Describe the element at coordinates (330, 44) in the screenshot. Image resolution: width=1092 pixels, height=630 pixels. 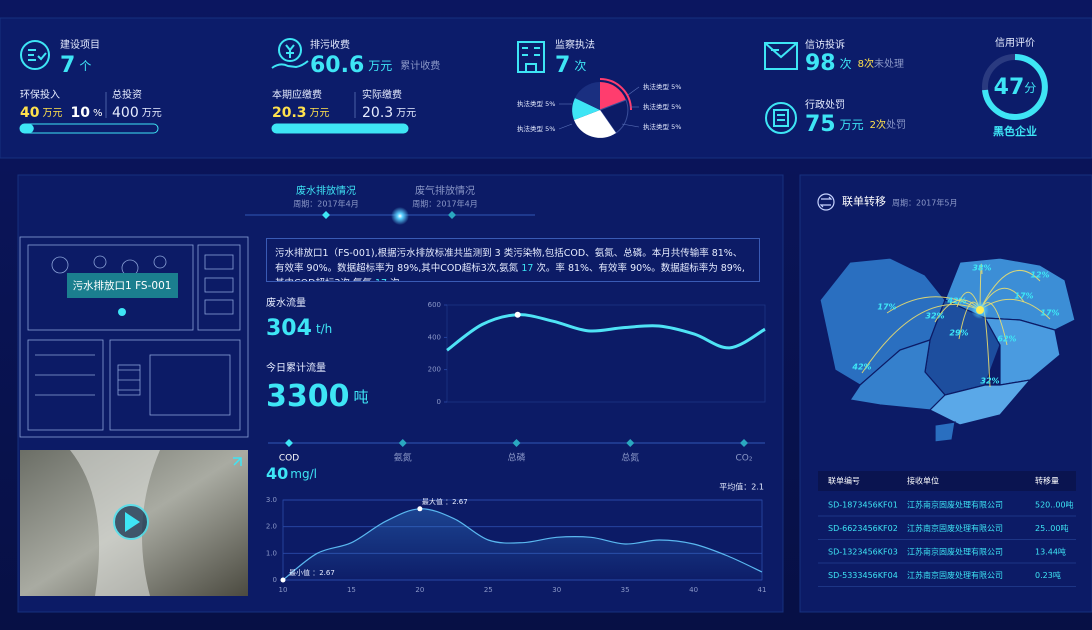
I see `label: 排污收费` at that location.